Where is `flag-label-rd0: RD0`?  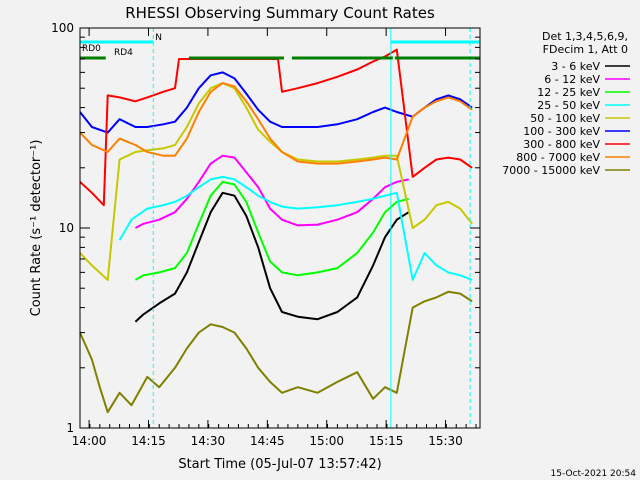 flag-label-rd0: RD0 is located at coordinates (91, 49).